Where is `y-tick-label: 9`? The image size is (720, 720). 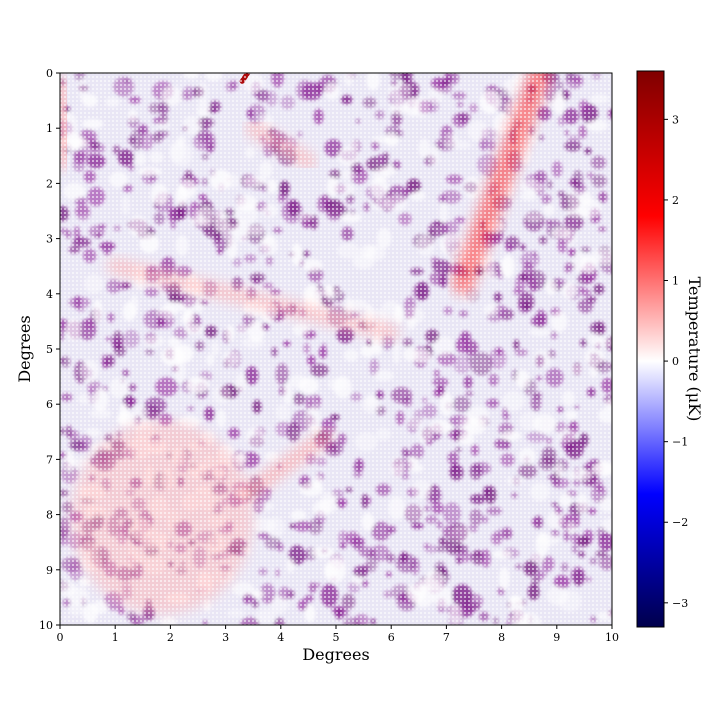
y-tick-label: 9 is located at coordinates (49, 570).